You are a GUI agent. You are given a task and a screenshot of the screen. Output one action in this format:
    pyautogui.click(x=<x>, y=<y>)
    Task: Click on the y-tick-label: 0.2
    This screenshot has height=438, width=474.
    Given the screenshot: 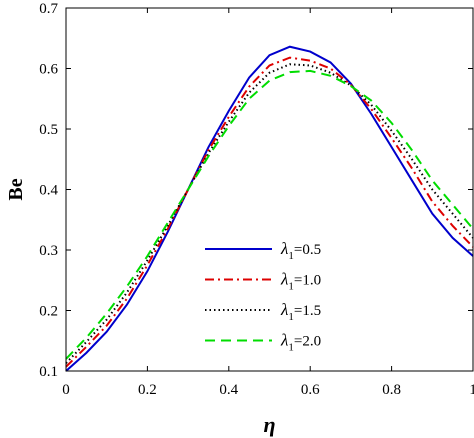 What is the action you would take?
    pyautogui.click(x=48, y=312)
    